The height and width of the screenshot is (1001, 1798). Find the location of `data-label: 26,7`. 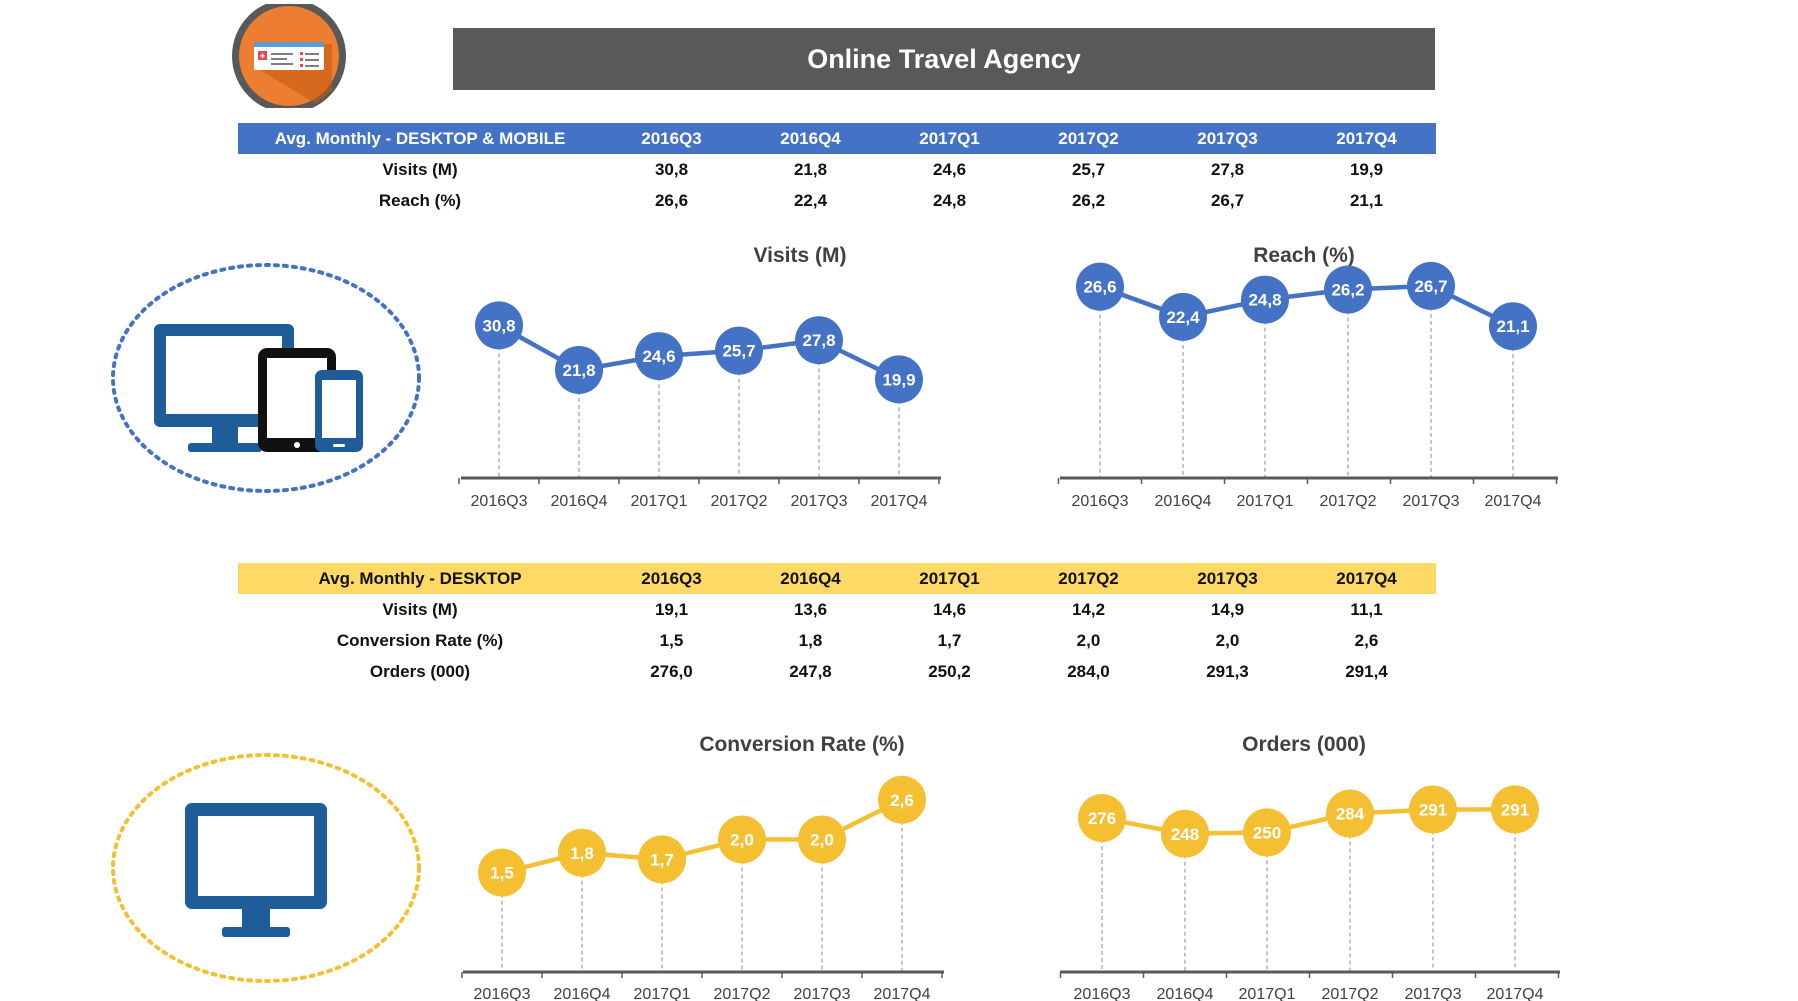

data-label: 26,7 is located at coordinates (1430, 286).